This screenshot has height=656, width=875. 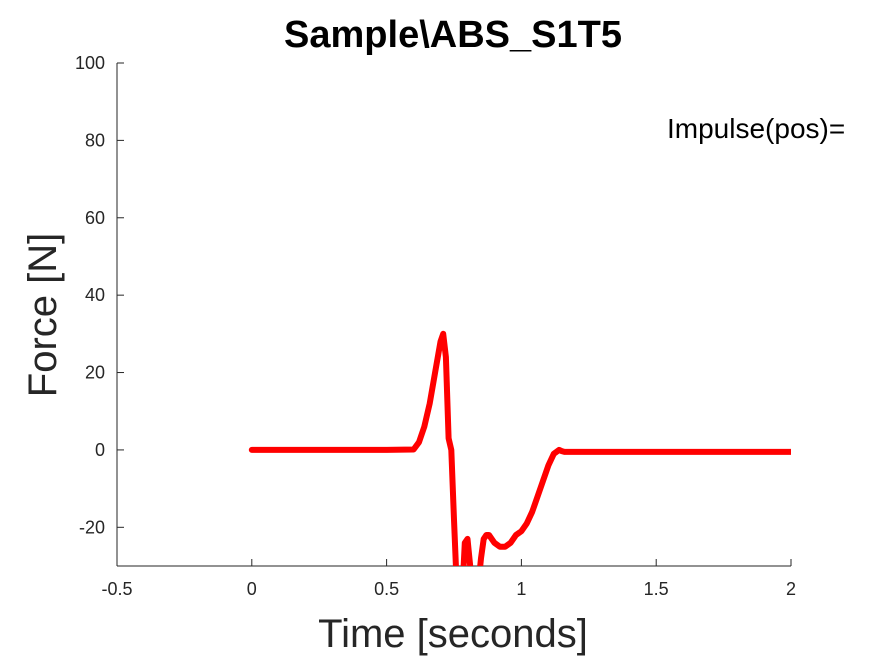 I want to click on y-tick-label: 100, so click(x=90, y=63).